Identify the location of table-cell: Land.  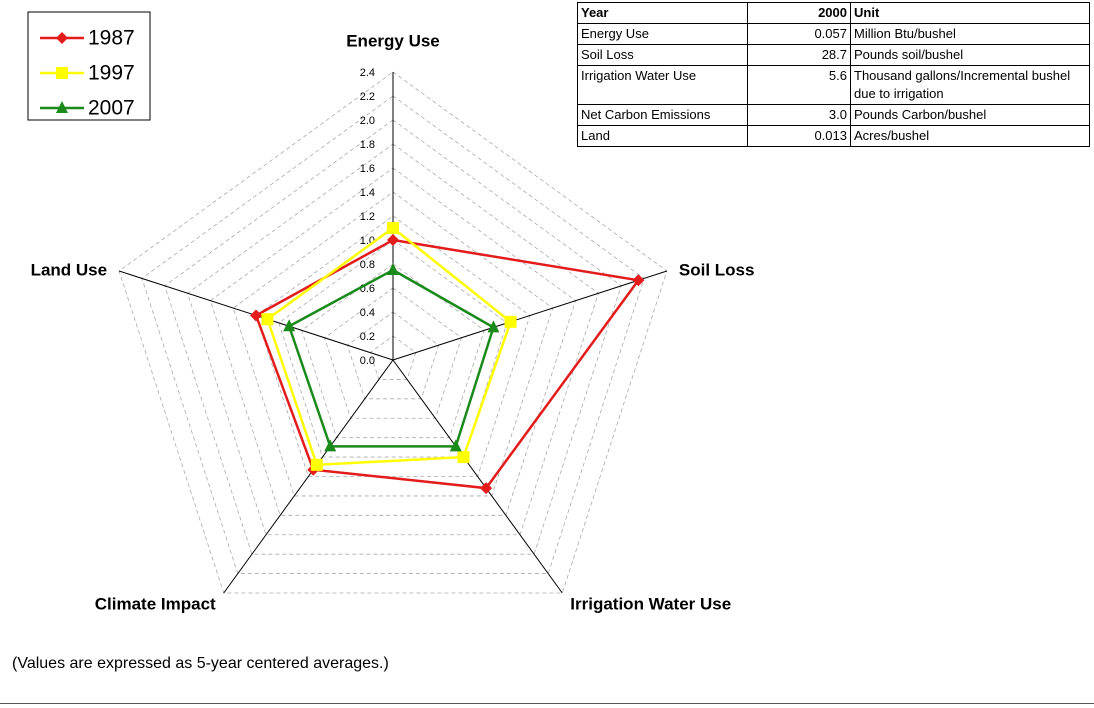
(662, 136).